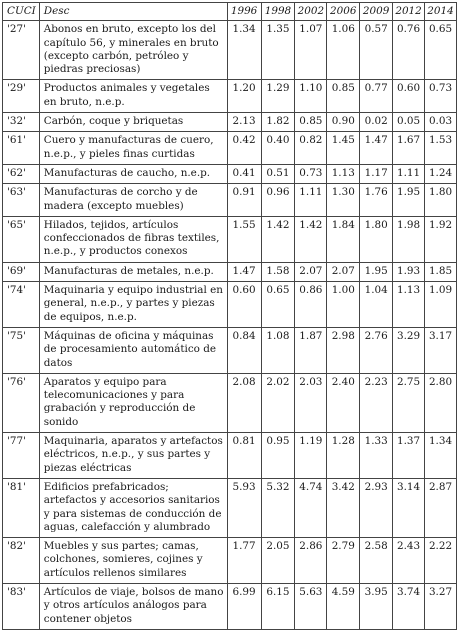 This screenshot has height=630, width=457. What do you see at coordinates (21, 148) in the screenshot?
I see `cuci-code-cell: '61'` at bounding box center [21, 148].